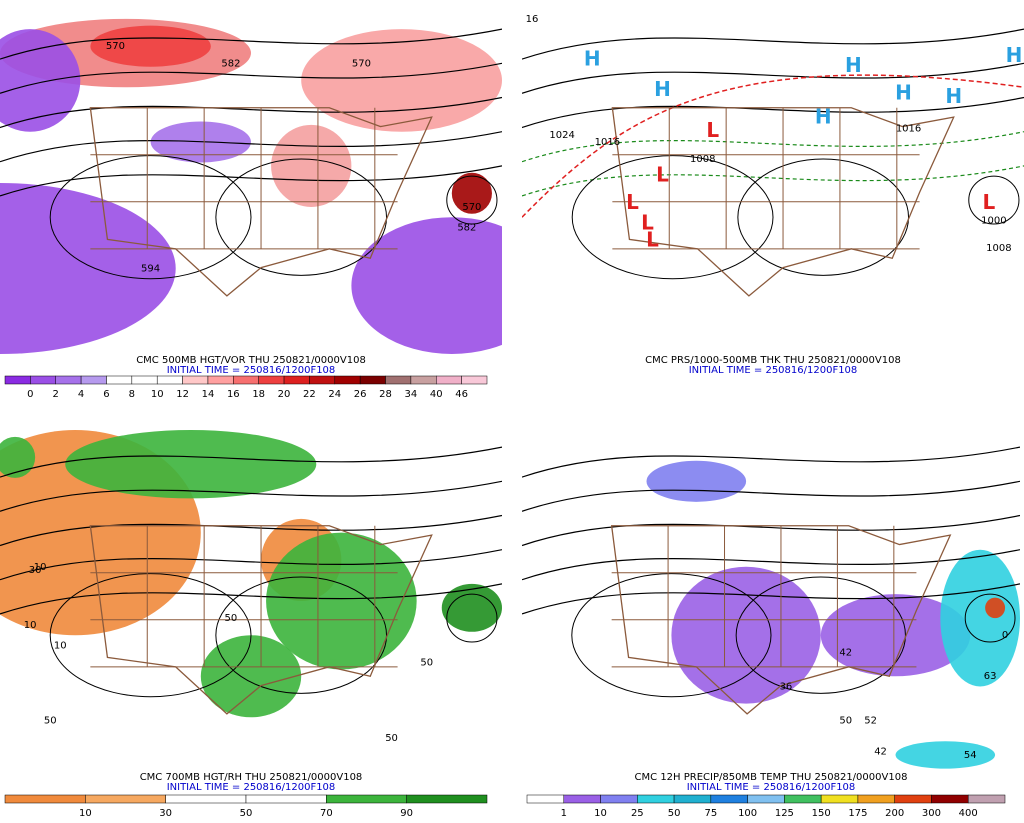 Image resolution: width=1024 pixels, height=823 pixels. Describe the element at coordinates (284, 394) in the screenshot. I see `colorbar-label: 20` at that location.